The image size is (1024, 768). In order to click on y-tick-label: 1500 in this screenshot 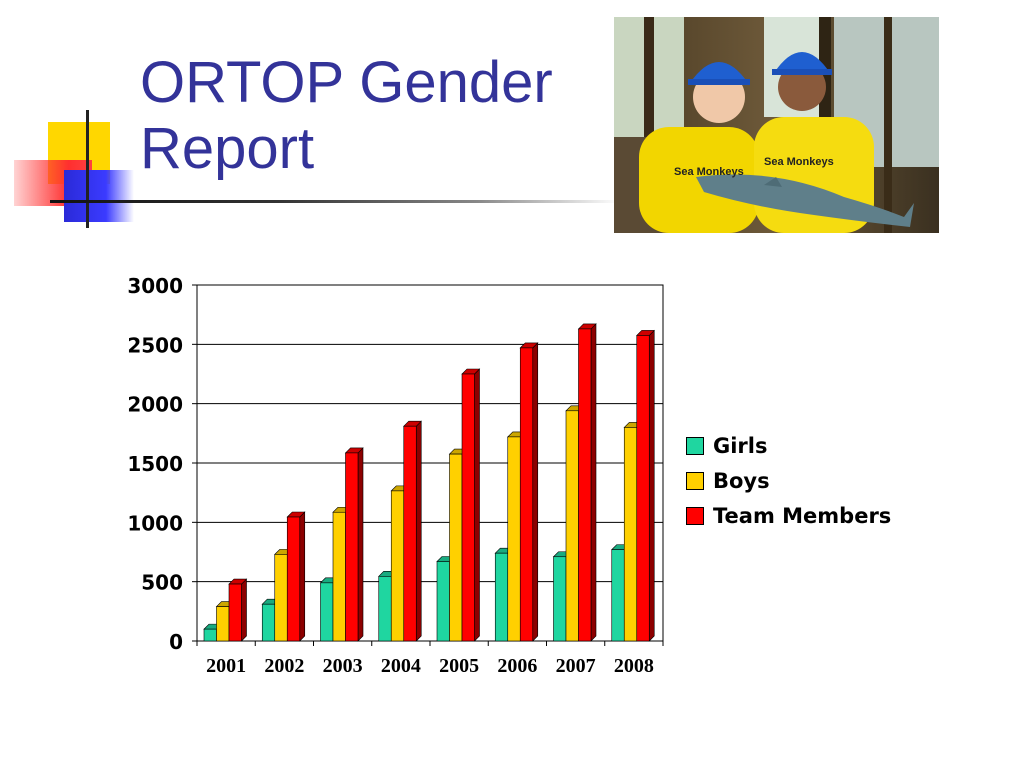, I will do `click(155, 464)`.